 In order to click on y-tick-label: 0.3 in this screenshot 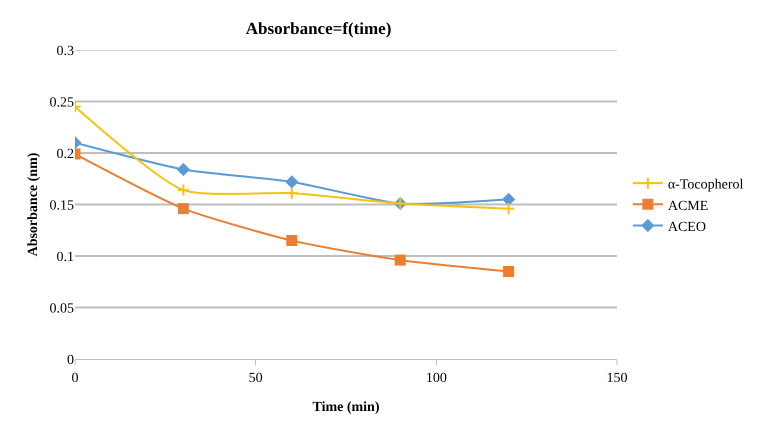, I will do `click(65, 51)`.